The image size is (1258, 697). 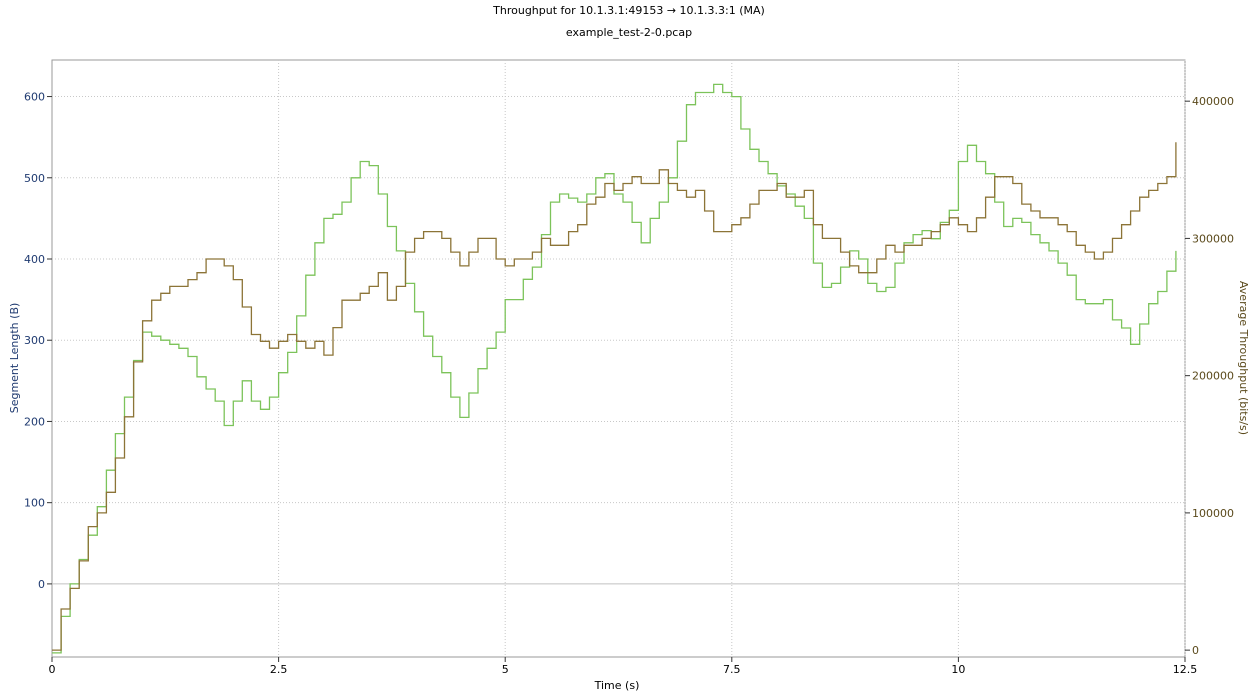 What do you see at coordinates (1243, 358) in the screenshot?
I see `y-right-axis-label: Average Throughput (bits/s)` at bounding box center [1243, 358].